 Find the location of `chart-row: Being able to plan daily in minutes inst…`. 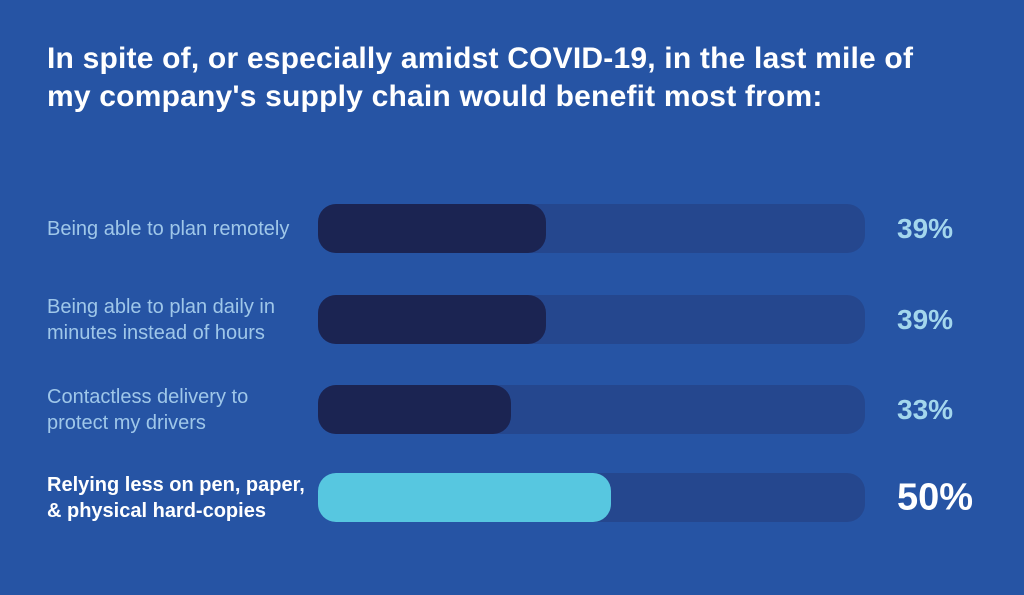

chart-row: Being able to plan daily in minutes inst… is located at coordinates (512, 319).